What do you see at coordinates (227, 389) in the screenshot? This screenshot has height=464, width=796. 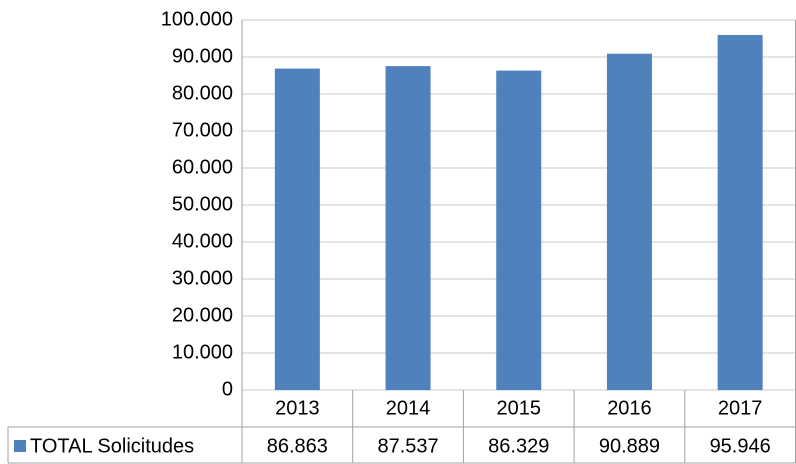 I see `y-tick-label: 0` at bounding box center [227, 389].